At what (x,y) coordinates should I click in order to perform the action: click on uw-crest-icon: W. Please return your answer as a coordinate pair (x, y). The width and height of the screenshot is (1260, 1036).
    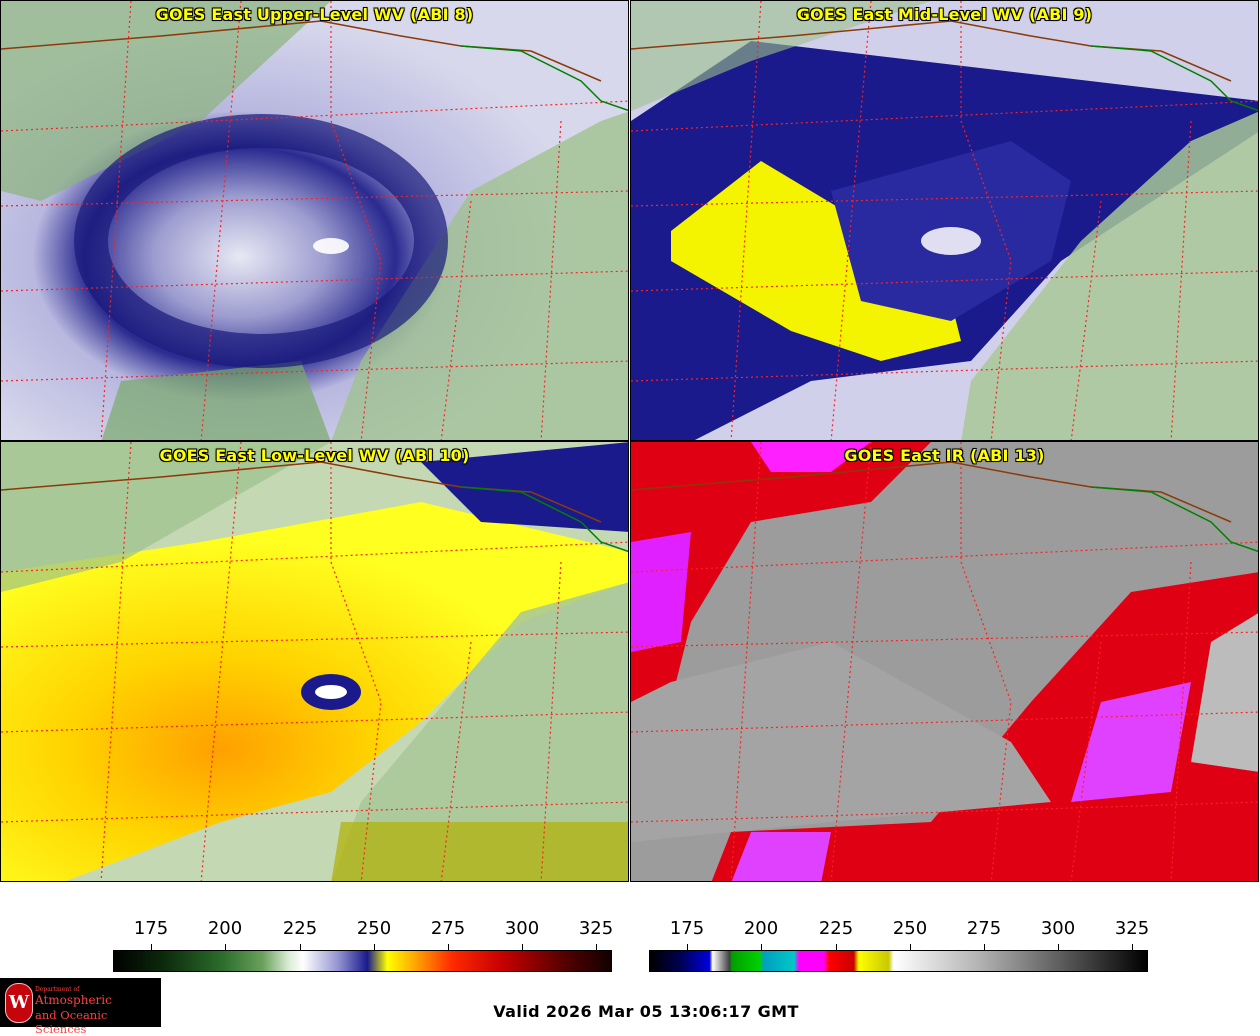
    Looking at the image, I should click on (19, 1003).